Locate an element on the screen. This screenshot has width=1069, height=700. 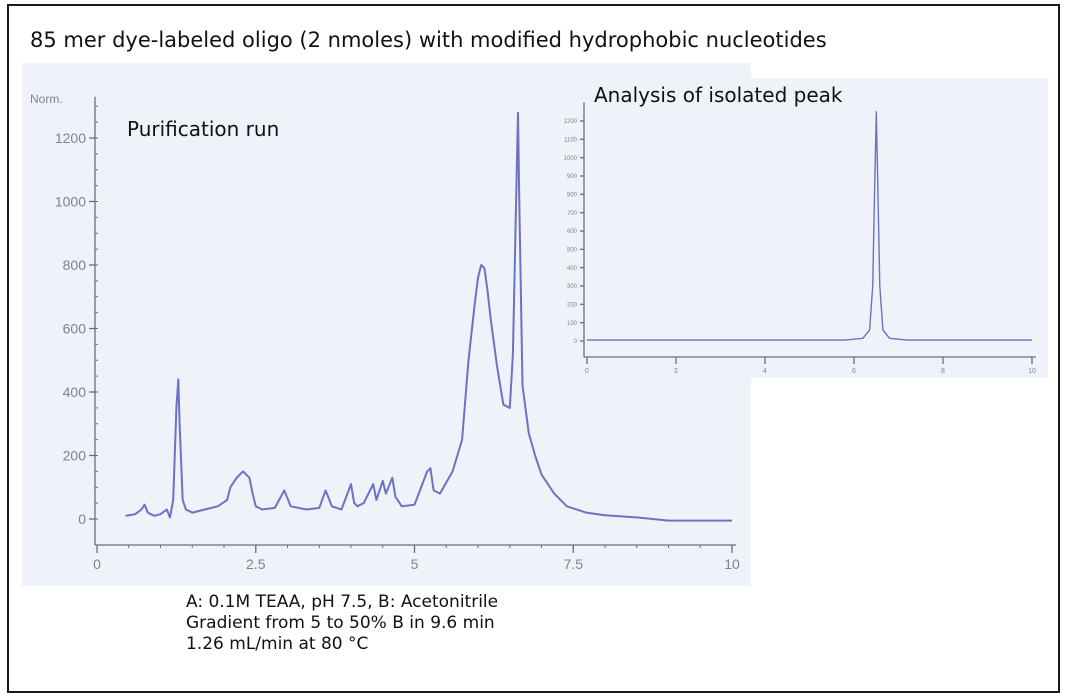
main-x-tick-label: 10 is located at coordinates (732, 564).